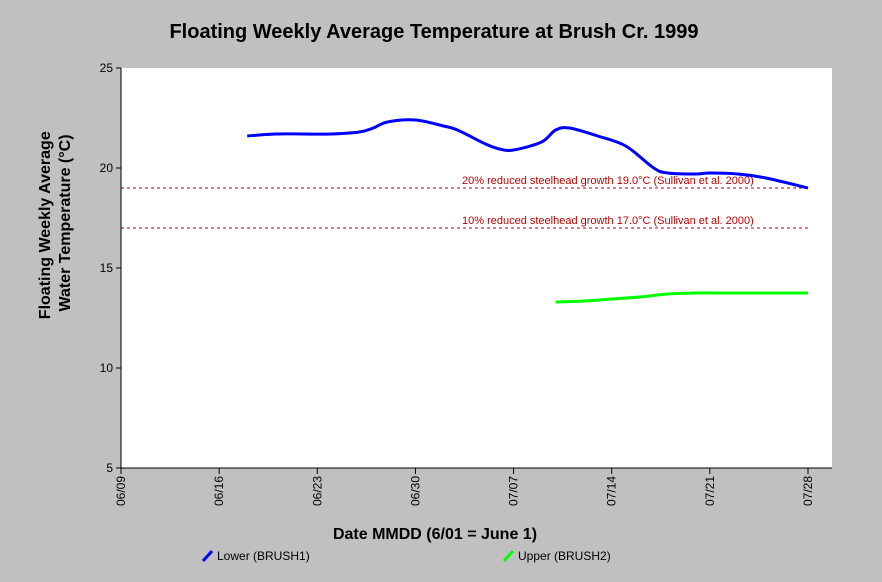  Describe the element at coordinates (121, 491) in the screenshot. I see `x-tick-label: 06/09` at that location.